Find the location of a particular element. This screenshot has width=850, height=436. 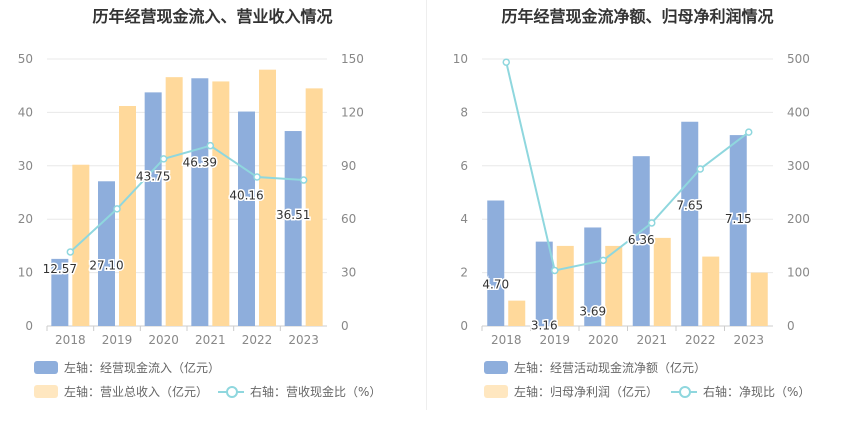

y-right-tick-label: 120 is located at coordinates (352, 112).